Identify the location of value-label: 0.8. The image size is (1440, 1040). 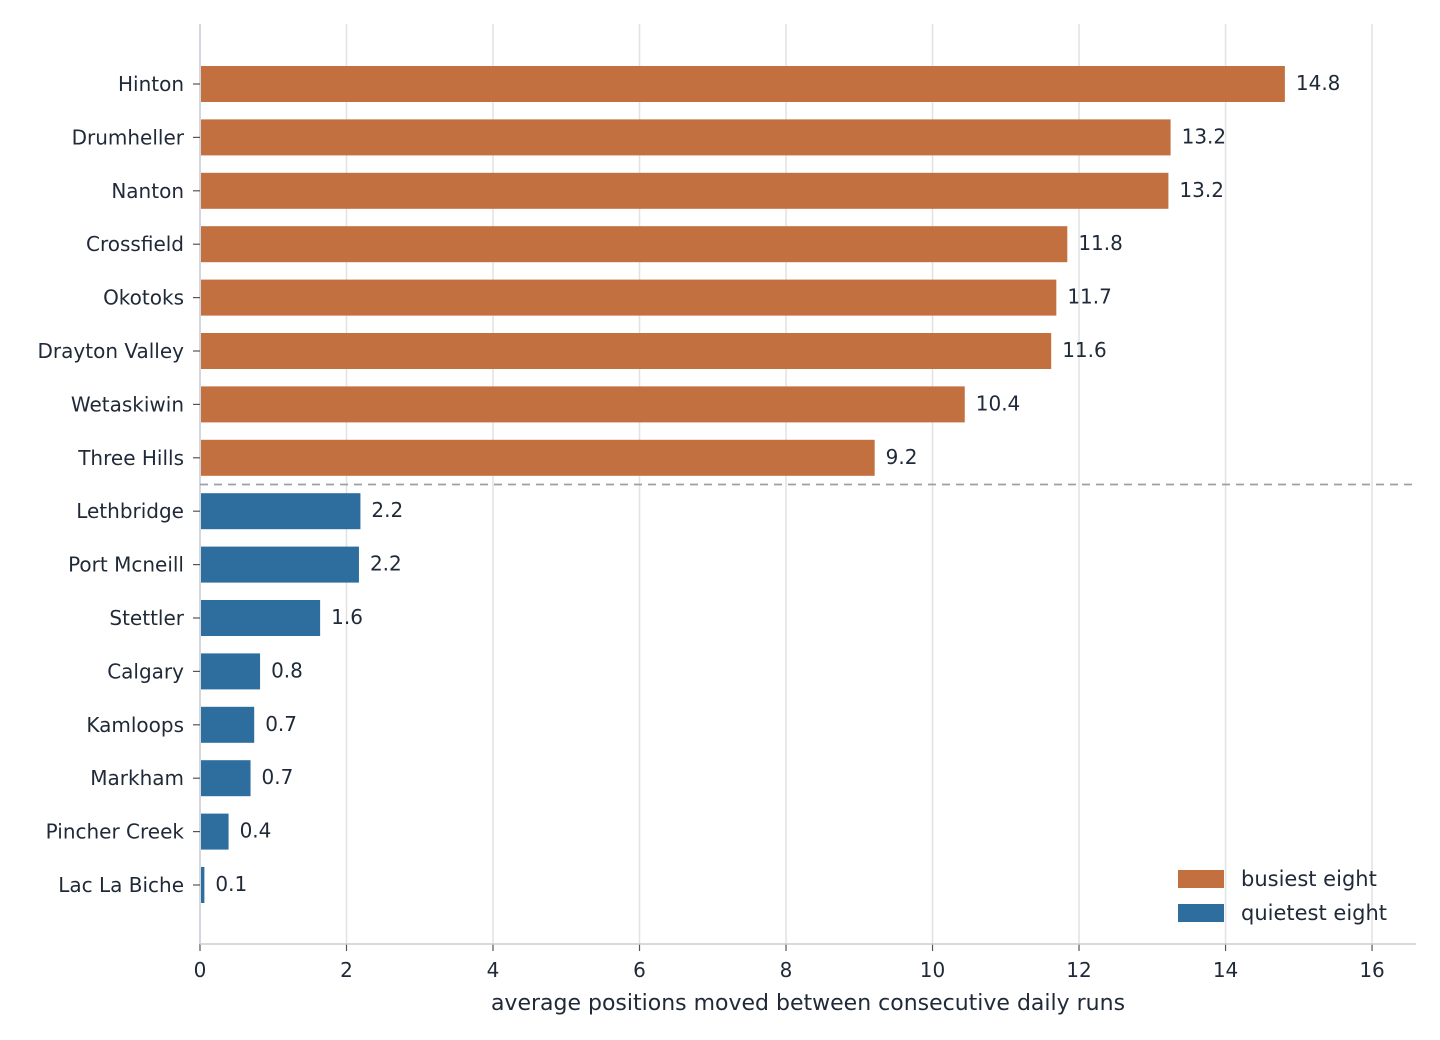
(287, 670).